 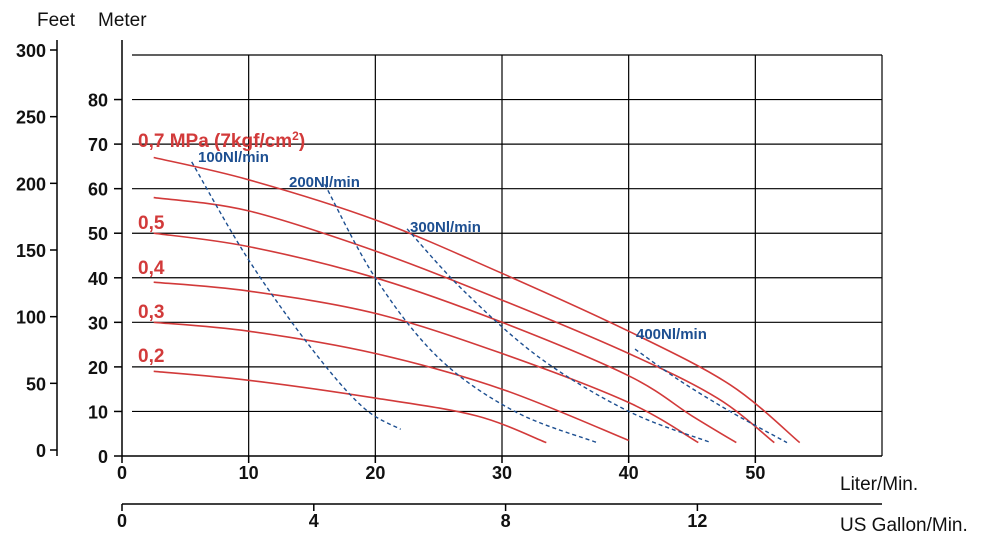 What do you see at coordinates (122, 473) in the screenshot?
I see `liter-tick-label: 0` at bounding box center [122, 473].